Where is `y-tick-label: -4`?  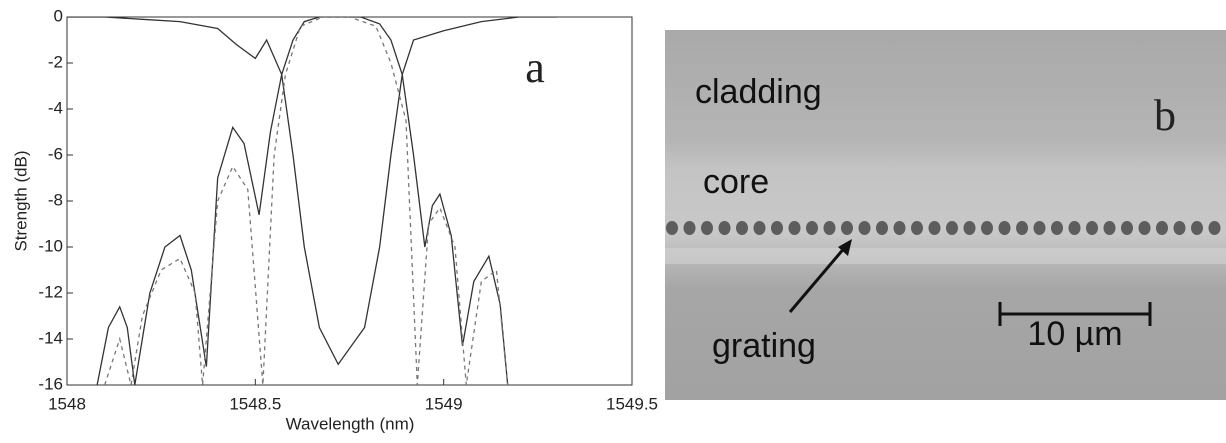
y-tick-label: -4 is located at coordinates (55, 107).